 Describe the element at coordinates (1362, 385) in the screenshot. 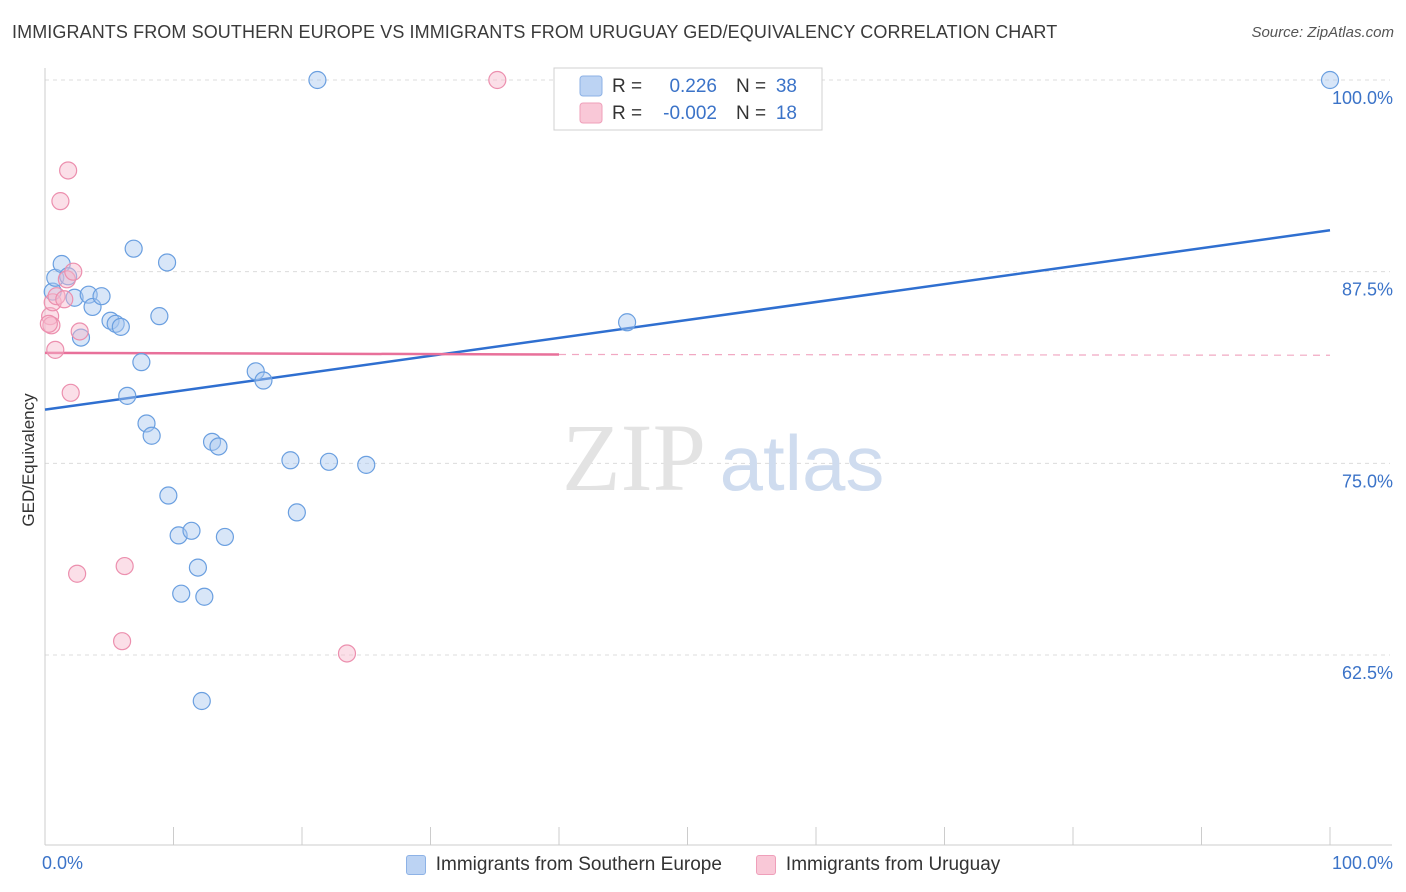

I see `y-tick-labels: 100.0% 87.5% 75.0% 62.5%` at that location.